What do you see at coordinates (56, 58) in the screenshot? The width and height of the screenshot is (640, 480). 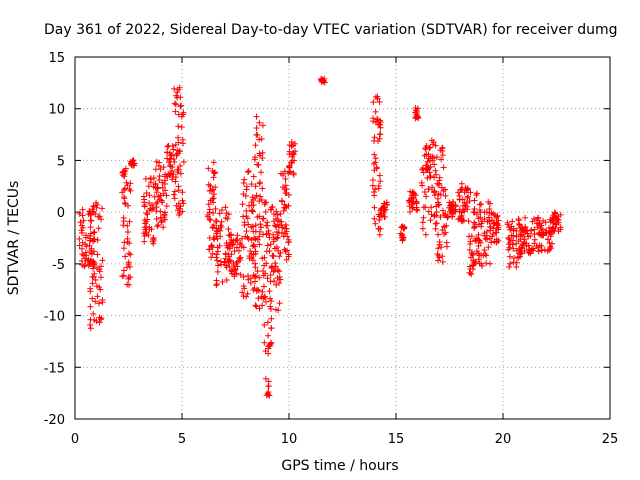 I see `y-tick-label: 15` at bounding box center [56, 58].